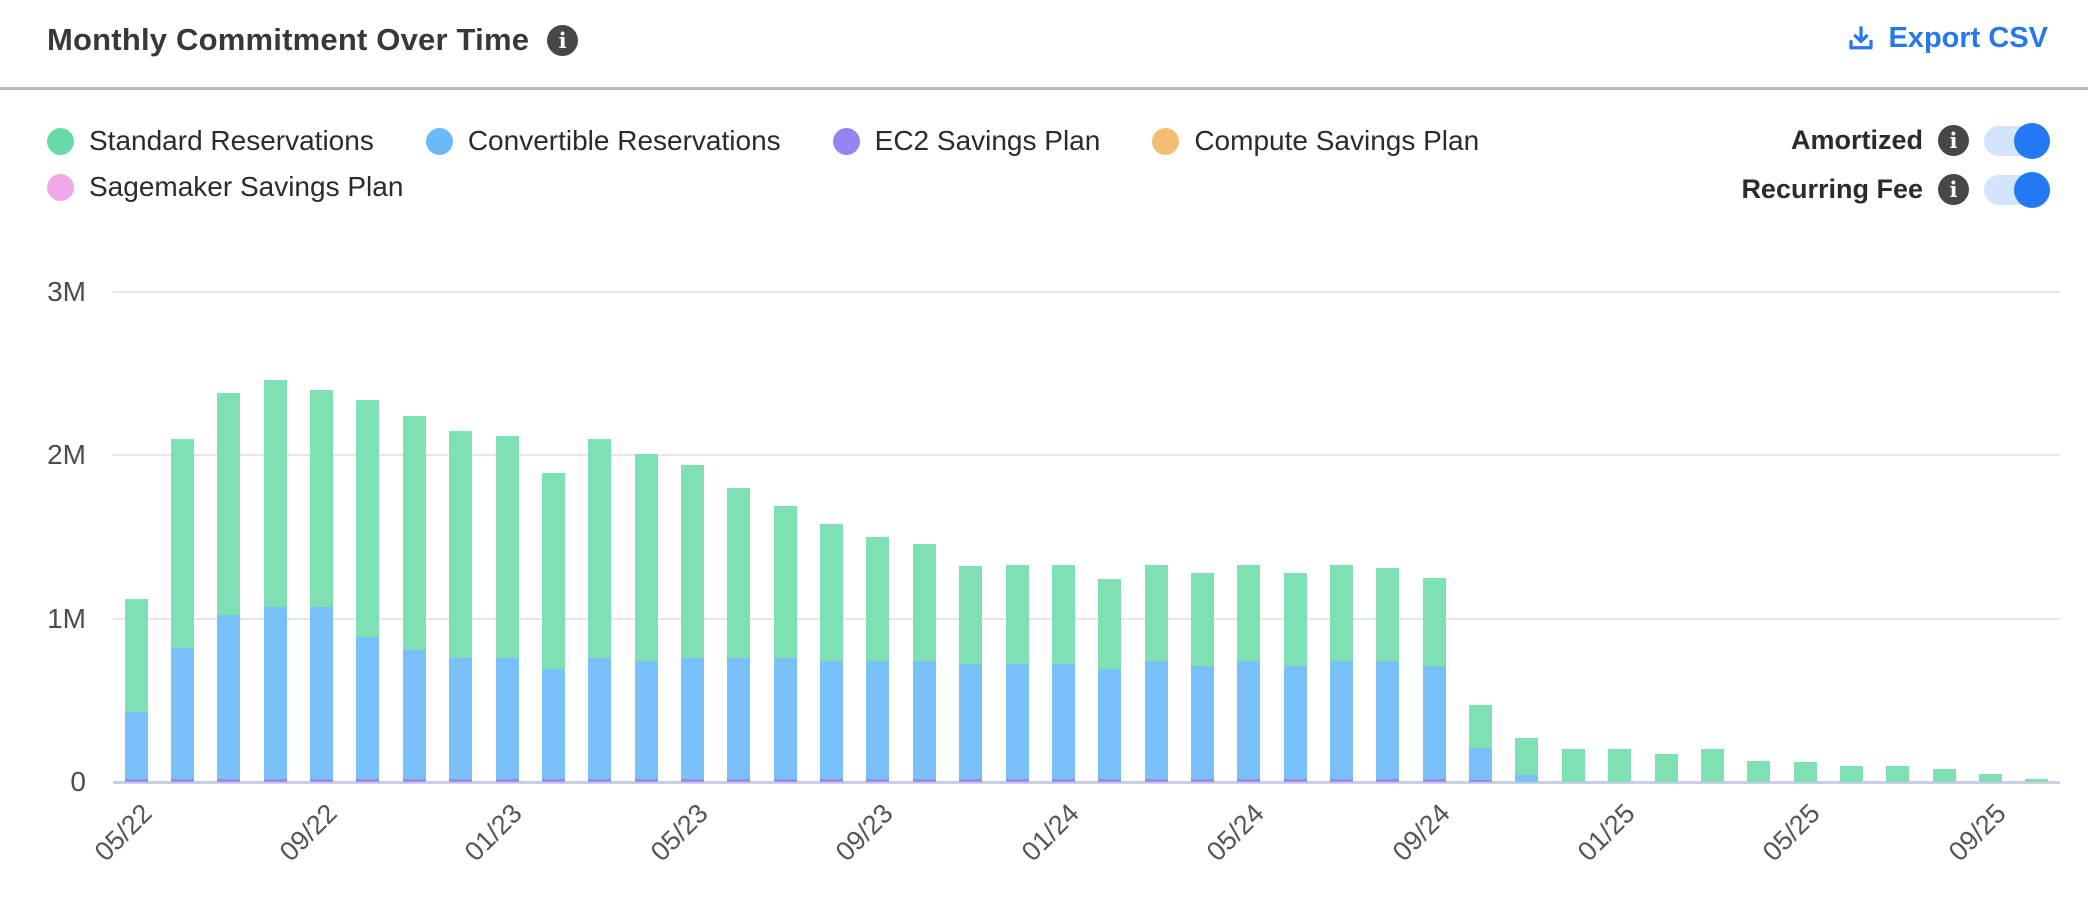  What do you see at coordinates (183, 610) in the screenshot?
I see `stacked-bar-06/22` at bounding box center [183, 610].